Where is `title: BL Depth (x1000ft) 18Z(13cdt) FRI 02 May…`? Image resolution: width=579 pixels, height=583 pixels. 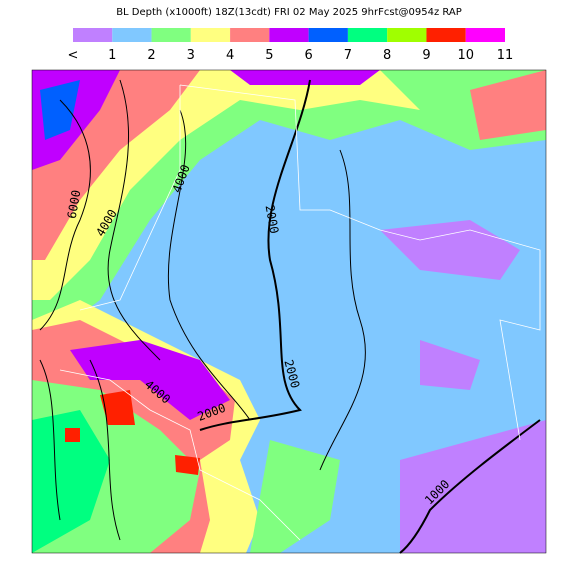
title: BL Depth (x1000ft) 18Z(13cdt) FRI 02 May… is located at coordinates (289, 12).